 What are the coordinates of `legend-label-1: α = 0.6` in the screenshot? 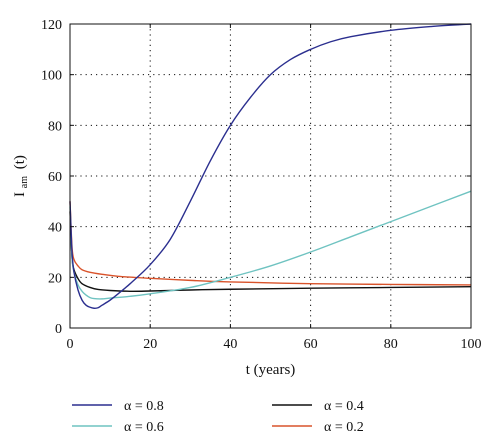 It's located at (144, 427).